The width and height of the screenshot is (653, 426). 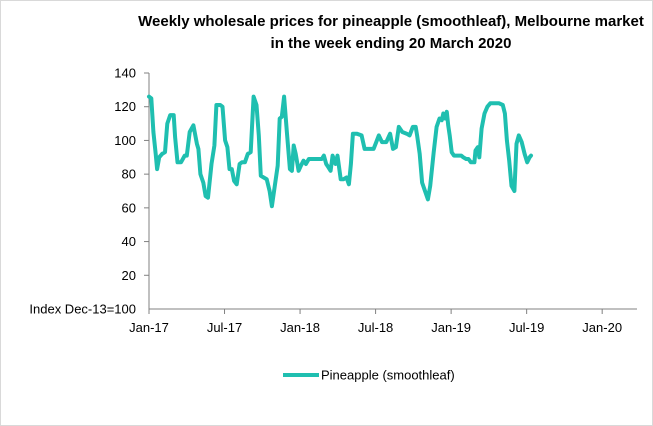 What do you see at coordinates (125, 106) in the screenshot?
I see `y-tick-label: 120` at bounding box center [125, 106].